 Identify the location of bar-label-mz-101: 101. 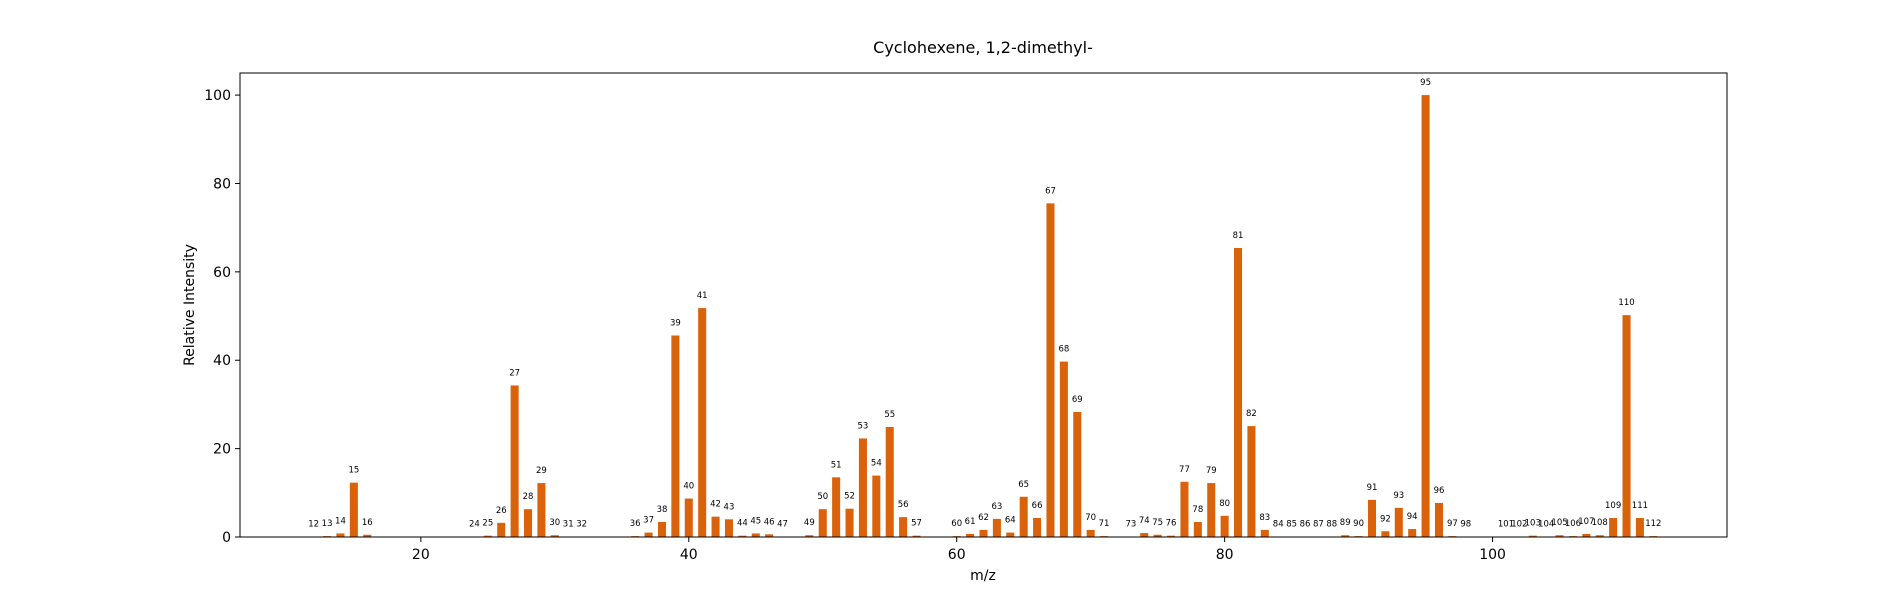
(1506, 525).